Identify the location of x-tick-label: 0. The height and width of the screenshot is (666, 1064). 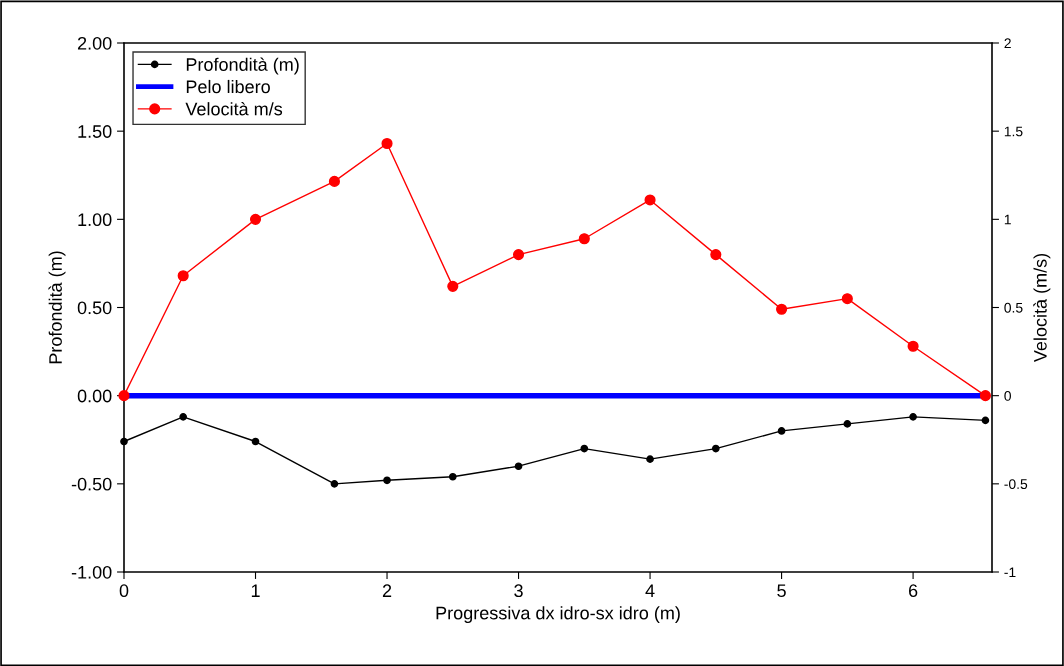
(124, 591).